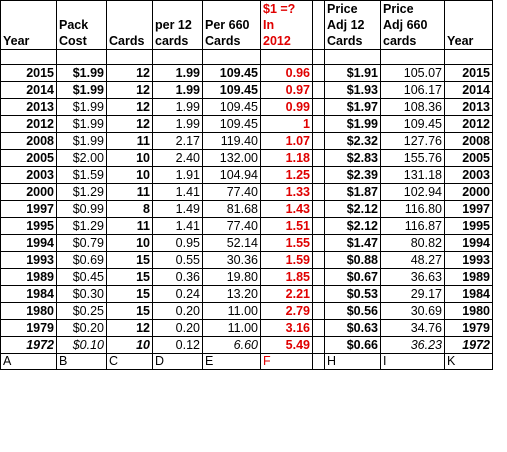 Image resolution: width=507 pixels, height=452 pixels. Describe the element at coordinates (412, 158) in the screenshot. I see `cell-price-adj-660: 155.76` at that location.